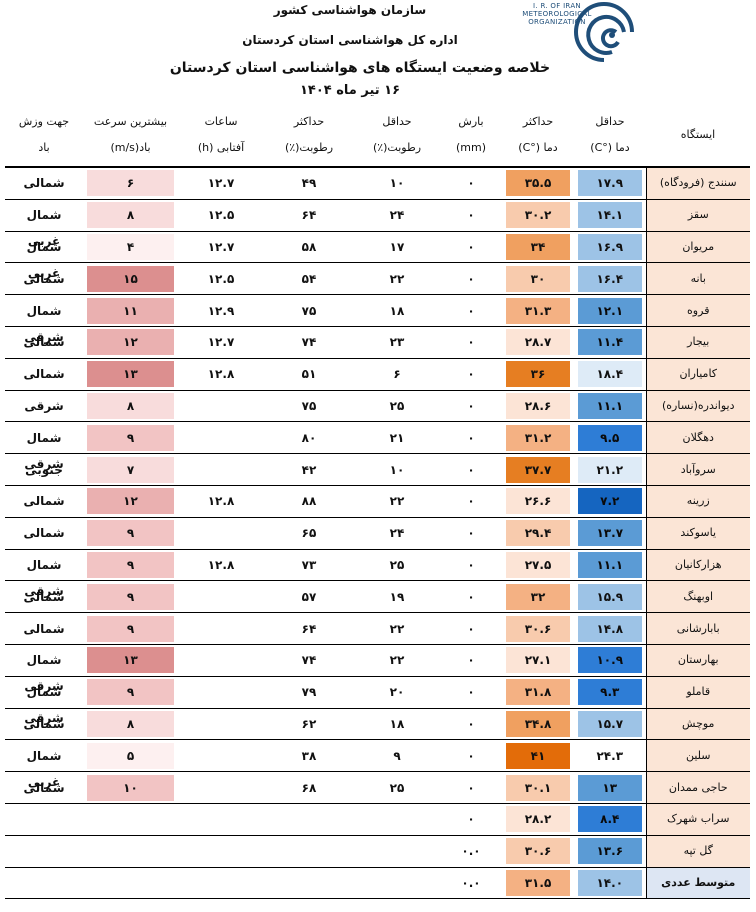 Image resolution: width=756 pixels, height=912 pixels. Describe the element at coordinates (698, 723) in the screenshot. I see `cell-value: موچش` at that location.